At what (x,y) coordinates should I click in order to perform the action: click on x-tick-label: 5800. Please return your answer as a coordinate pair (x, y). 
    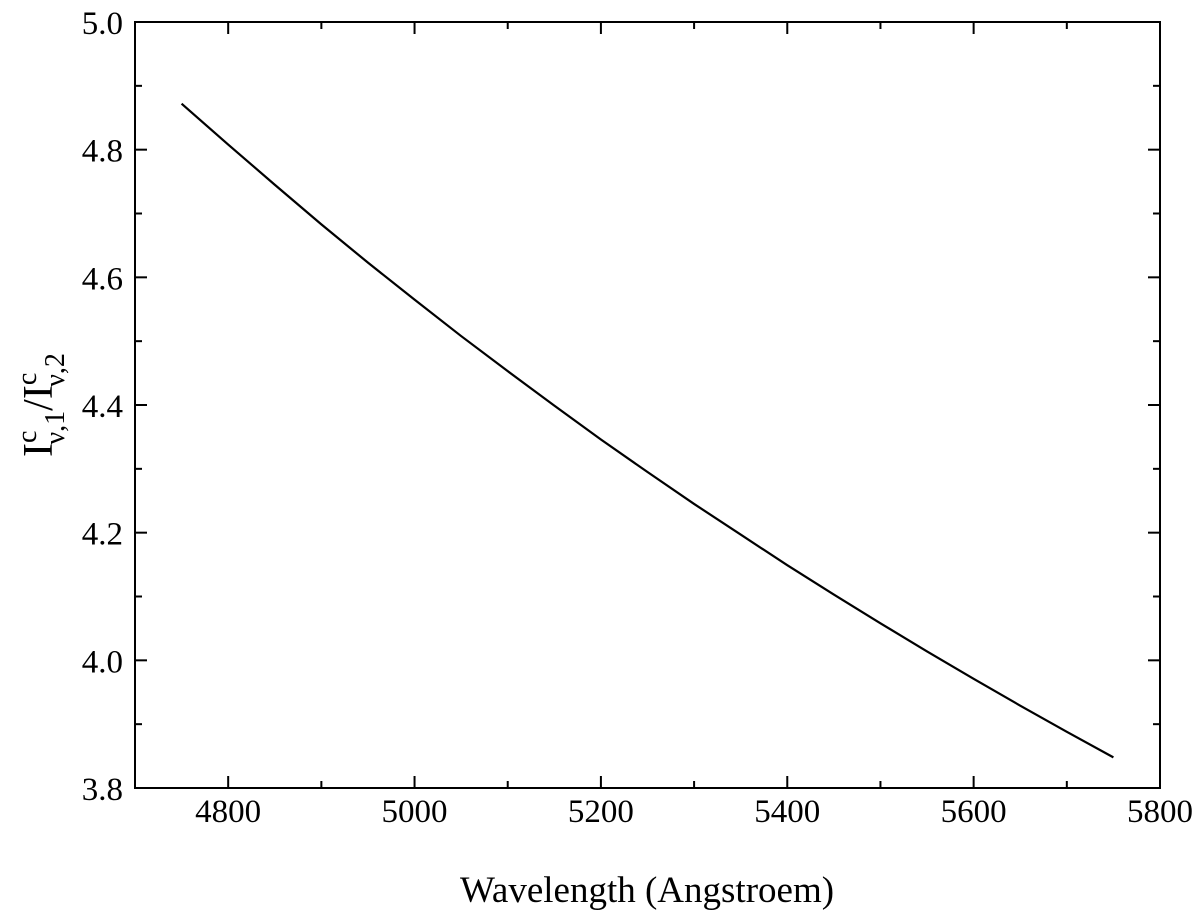
    Looking at the image, I should click on (1160, 812).